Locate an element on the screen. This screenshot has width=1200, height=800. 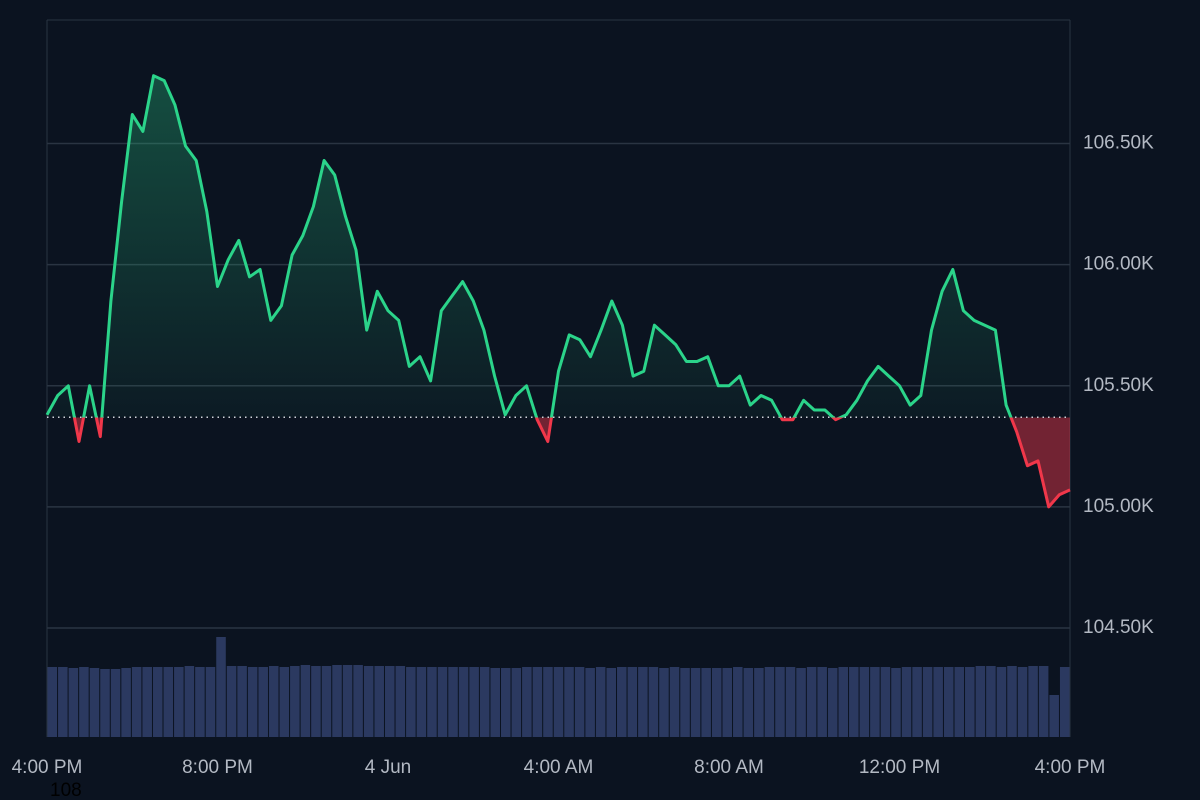
x-tick-label: 8:00 PM is located at coordinates (217, 767).